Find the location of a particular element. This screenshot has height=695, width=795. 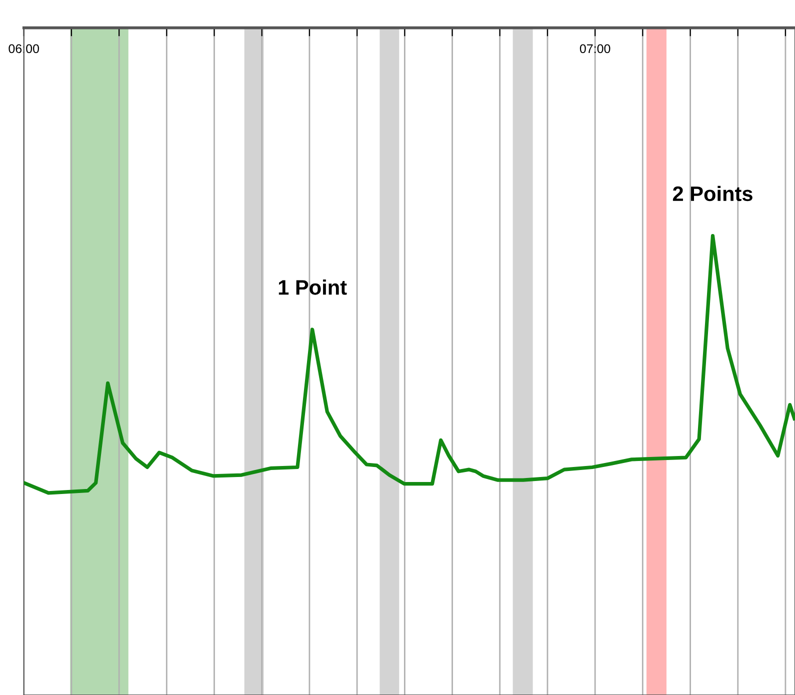

x-tick-label: 07:00 is located at coordinates (595, 49).